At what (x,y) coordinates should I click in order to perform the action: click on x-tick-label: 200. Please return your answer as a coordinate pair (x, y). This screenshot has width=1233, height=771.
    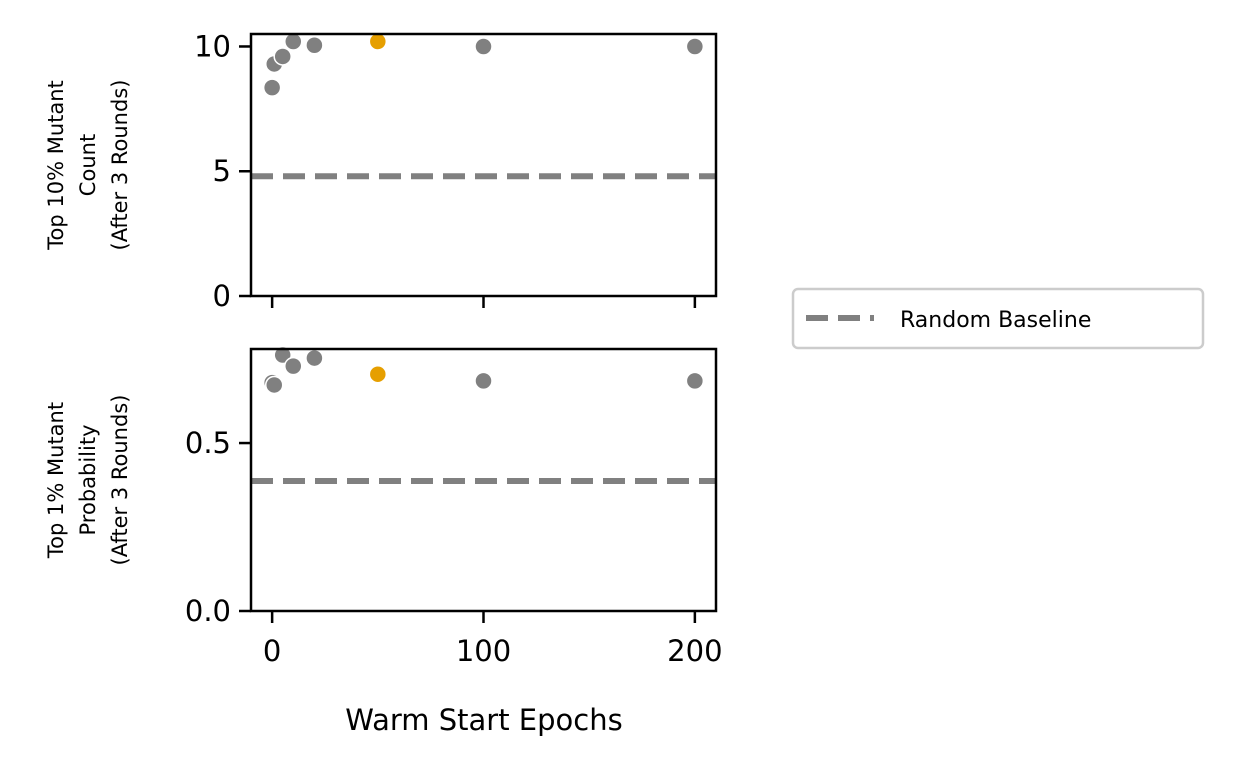
    Looking at the image, I should click on (694, 651).